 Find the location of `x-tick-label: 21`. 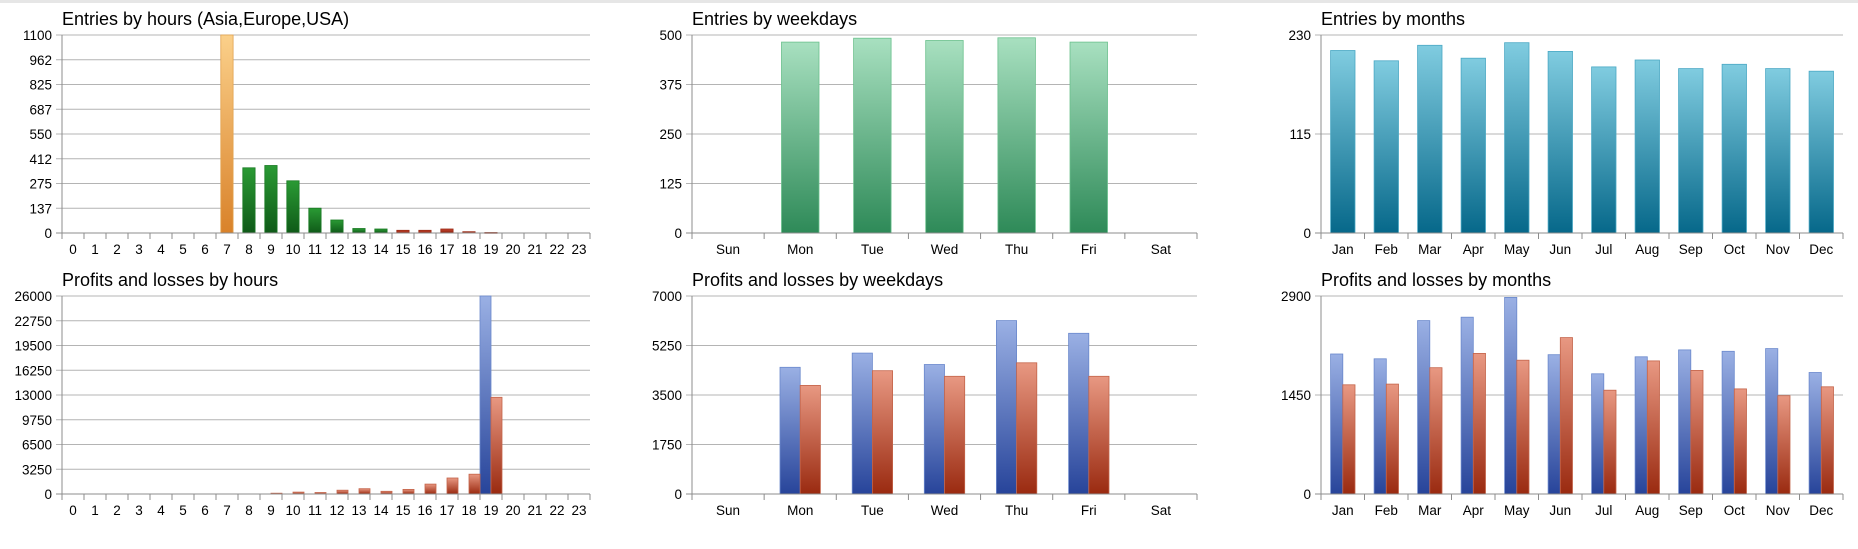

x-tick-label: 21 is located at coordinates (534, 510).